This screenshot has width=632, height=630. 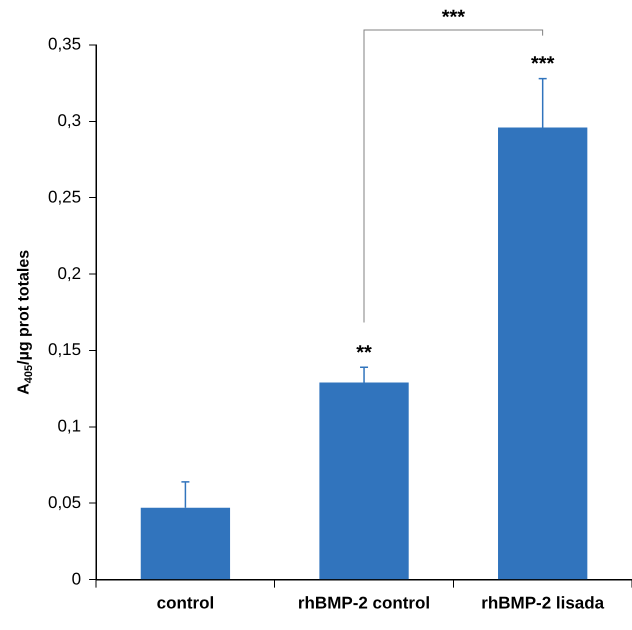 What do you see at coordinates (65, 502) in the screenshot?
I see `y-tick-label: 0,05` at bounding box center [65, 502].